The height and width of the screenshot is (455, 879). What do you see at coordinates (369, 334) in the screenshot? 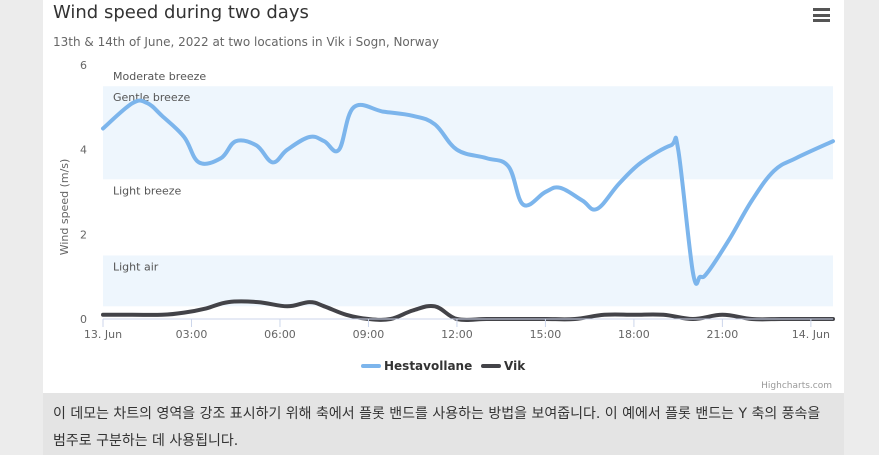
I see `x-tick-label: 09:00` at bounding box center [369, 334].